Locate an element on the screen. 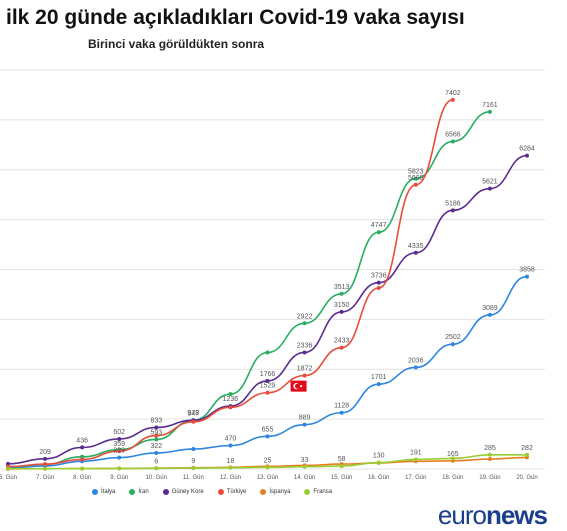 Image resolution: width=567 pixels, height=531 pixels. x-tick-label: 7. Gün is located at coordinates (45, 478).